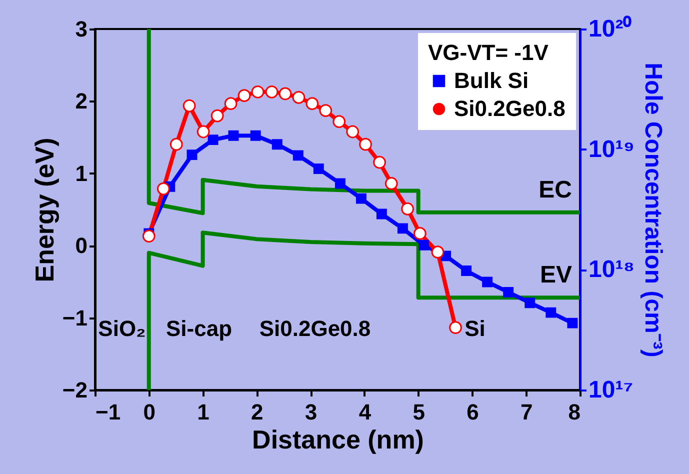  What do you see at coordinates (610, 29) in the screenshot?
I see `y2-tick-label: 10²⁰` at bounding box center [610, 29].